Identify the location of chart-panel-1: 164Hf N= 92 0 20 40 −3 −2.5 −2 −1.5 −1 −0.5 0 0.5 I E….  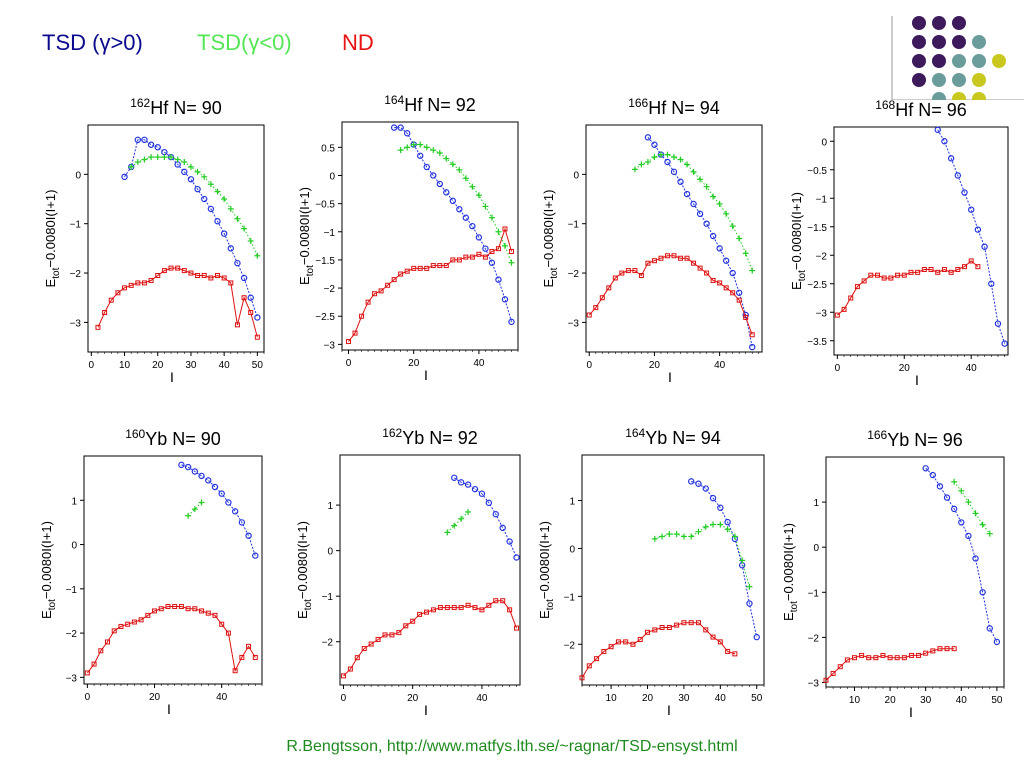
(408, 238).